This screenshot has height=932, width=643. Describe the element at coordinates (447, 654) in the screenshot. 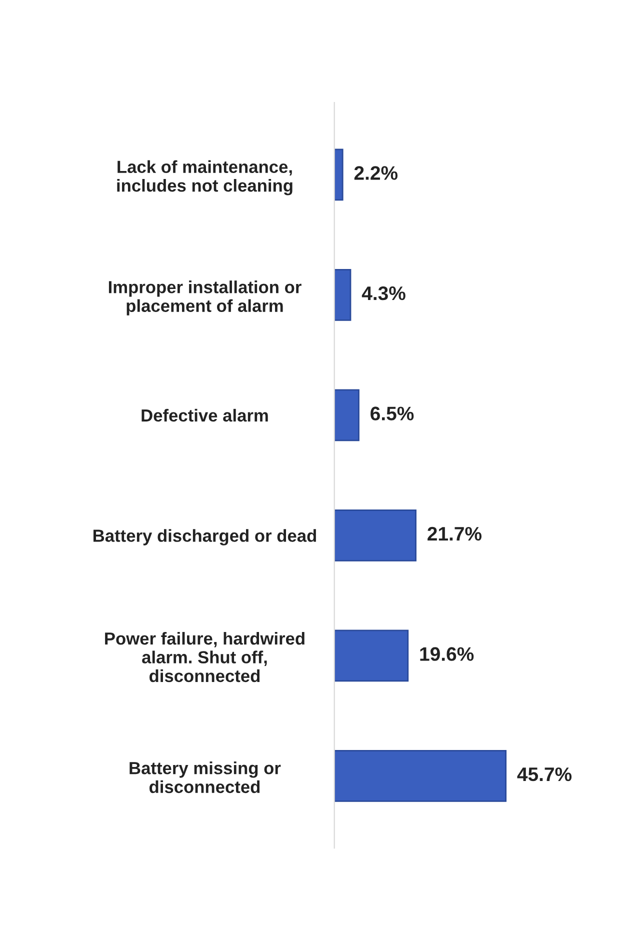

I see `data-label: 19.6%` at that location.